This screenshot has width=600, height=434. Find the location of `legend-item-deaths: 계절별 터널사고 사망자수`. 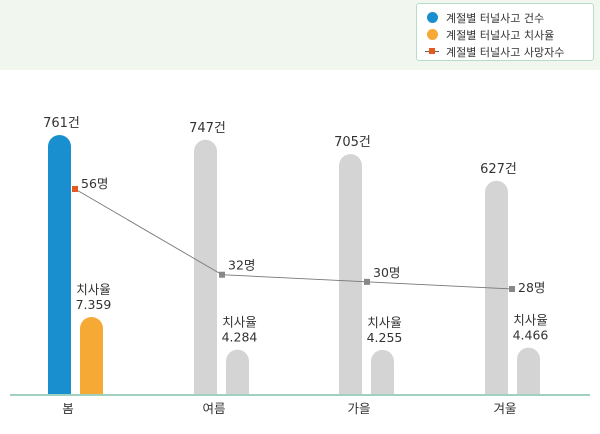

legend-item-deaths: 계절별 터널사고 사망자수 is located at coordinates (509, 51).